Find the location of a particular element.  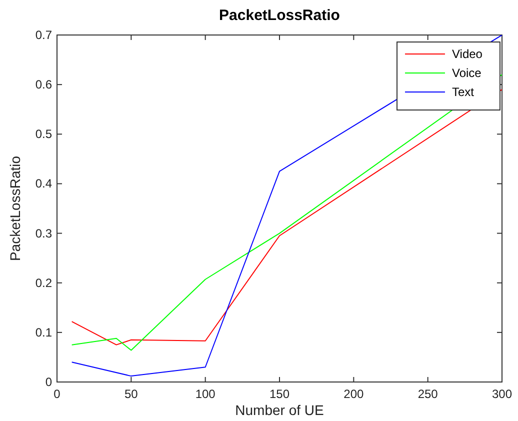

y-tick-label: 0.4 is located at coordinates (43, 183).